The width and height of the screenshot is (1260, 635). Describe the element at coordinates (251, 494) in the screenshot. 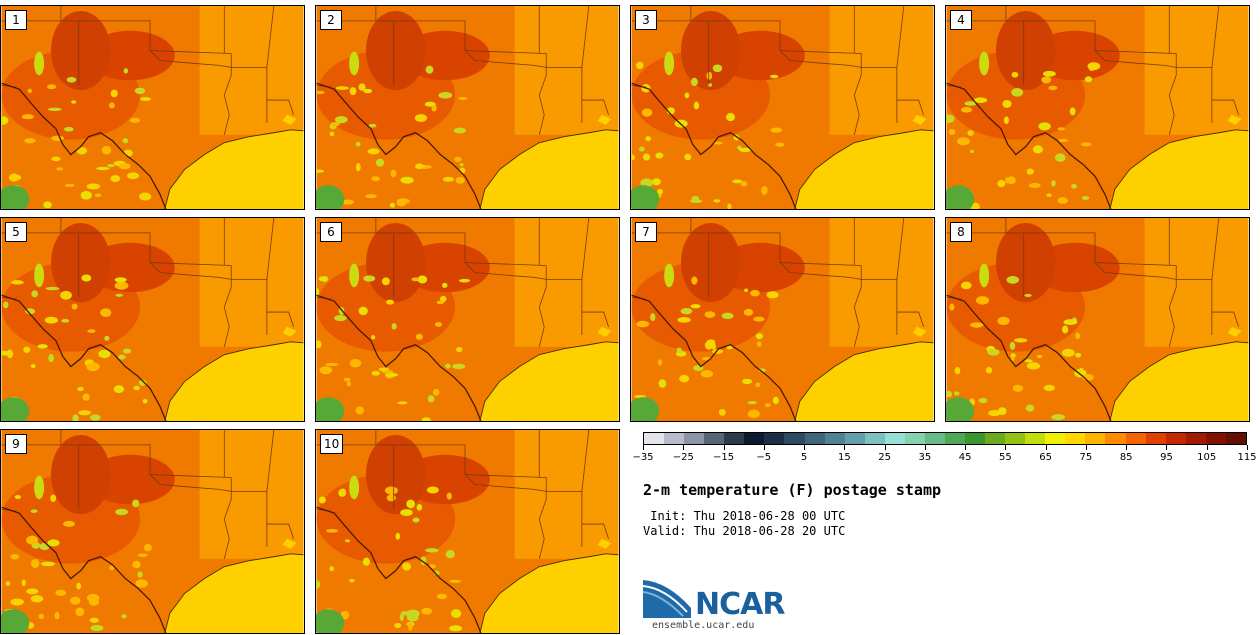

I see `warm-region` at that location.